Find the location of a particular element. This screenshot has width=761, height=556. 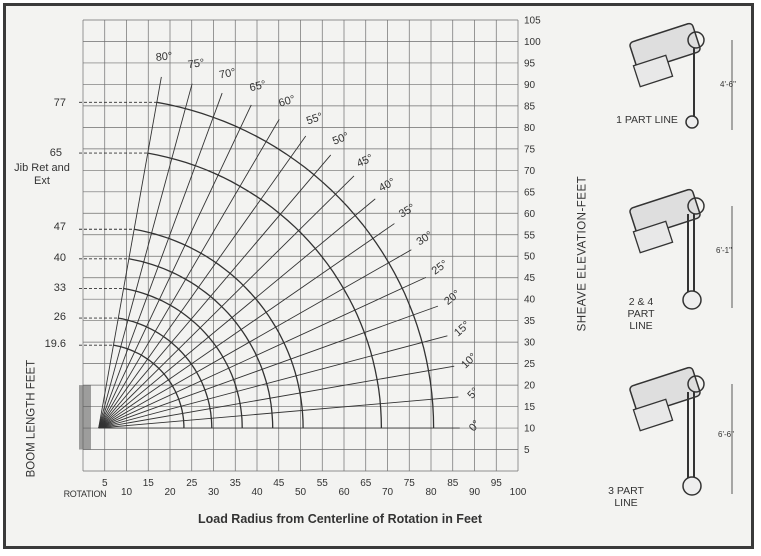

y-tick-label: 100 is located at coordinates (532, 42).